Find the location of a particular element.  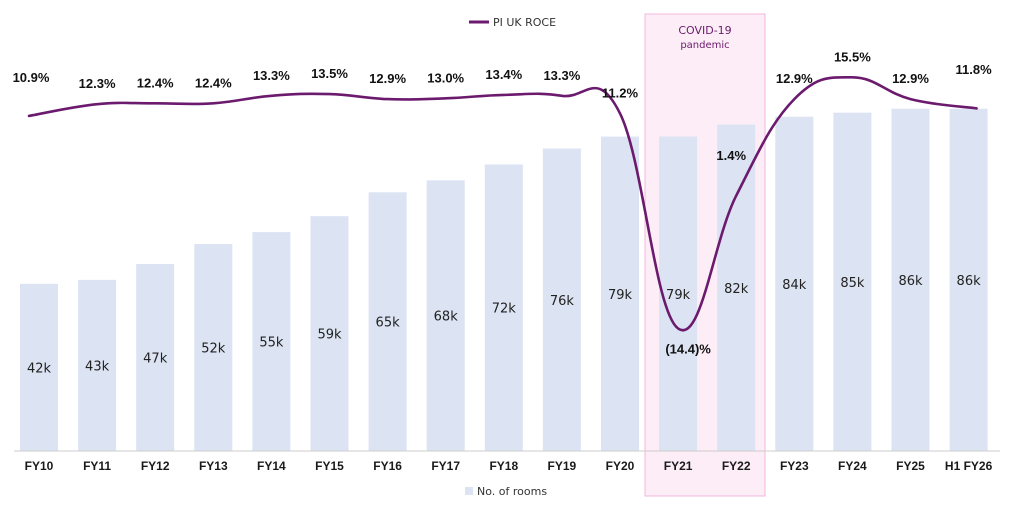

bar-fy20 is located at coordinates (620, 293).